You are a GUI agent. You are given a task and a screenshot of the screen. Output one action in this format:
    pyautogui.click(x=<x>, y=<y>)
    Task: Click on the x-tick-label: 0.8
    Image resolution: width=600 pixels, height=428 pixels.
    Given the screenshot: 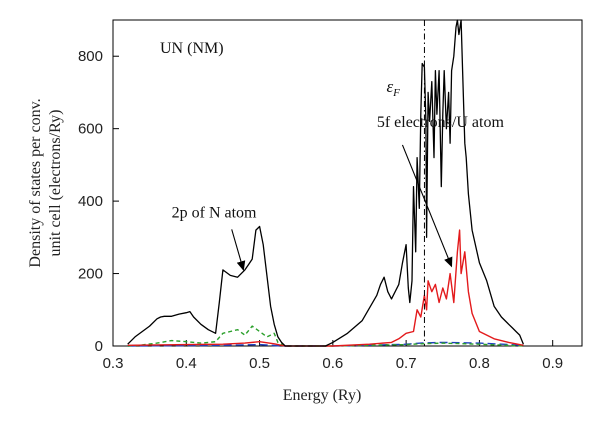 What is the action you would take?
    pyautogui.click(x=479, y=363)
    